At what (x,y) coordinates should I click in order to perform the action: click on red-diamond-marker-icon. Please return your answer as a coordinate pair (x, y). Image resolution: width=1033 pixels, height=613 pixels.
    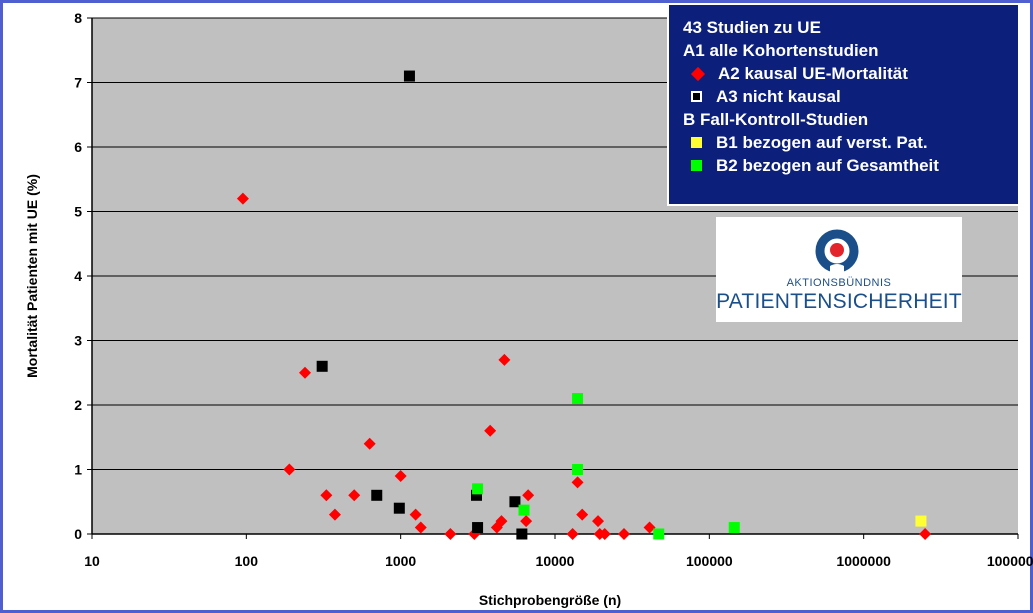
    Looking at the image, I should click on (698, 73).